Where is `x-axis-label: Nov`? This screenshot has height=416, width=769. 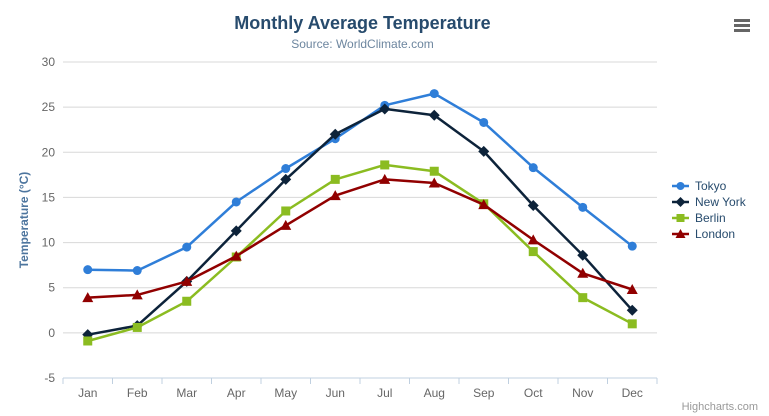
x-axis-label: Nov is located at coordinates (582, 393).